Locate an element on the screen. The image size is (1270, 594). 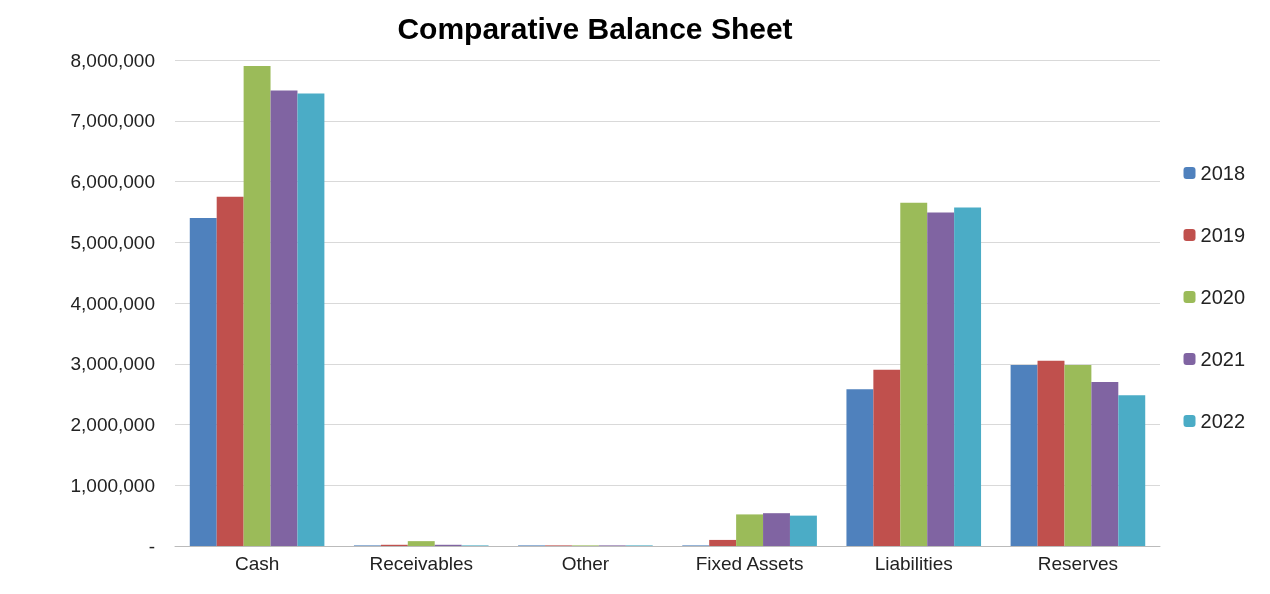
legend-label: 2020 is located at coordinates (1223, 297).